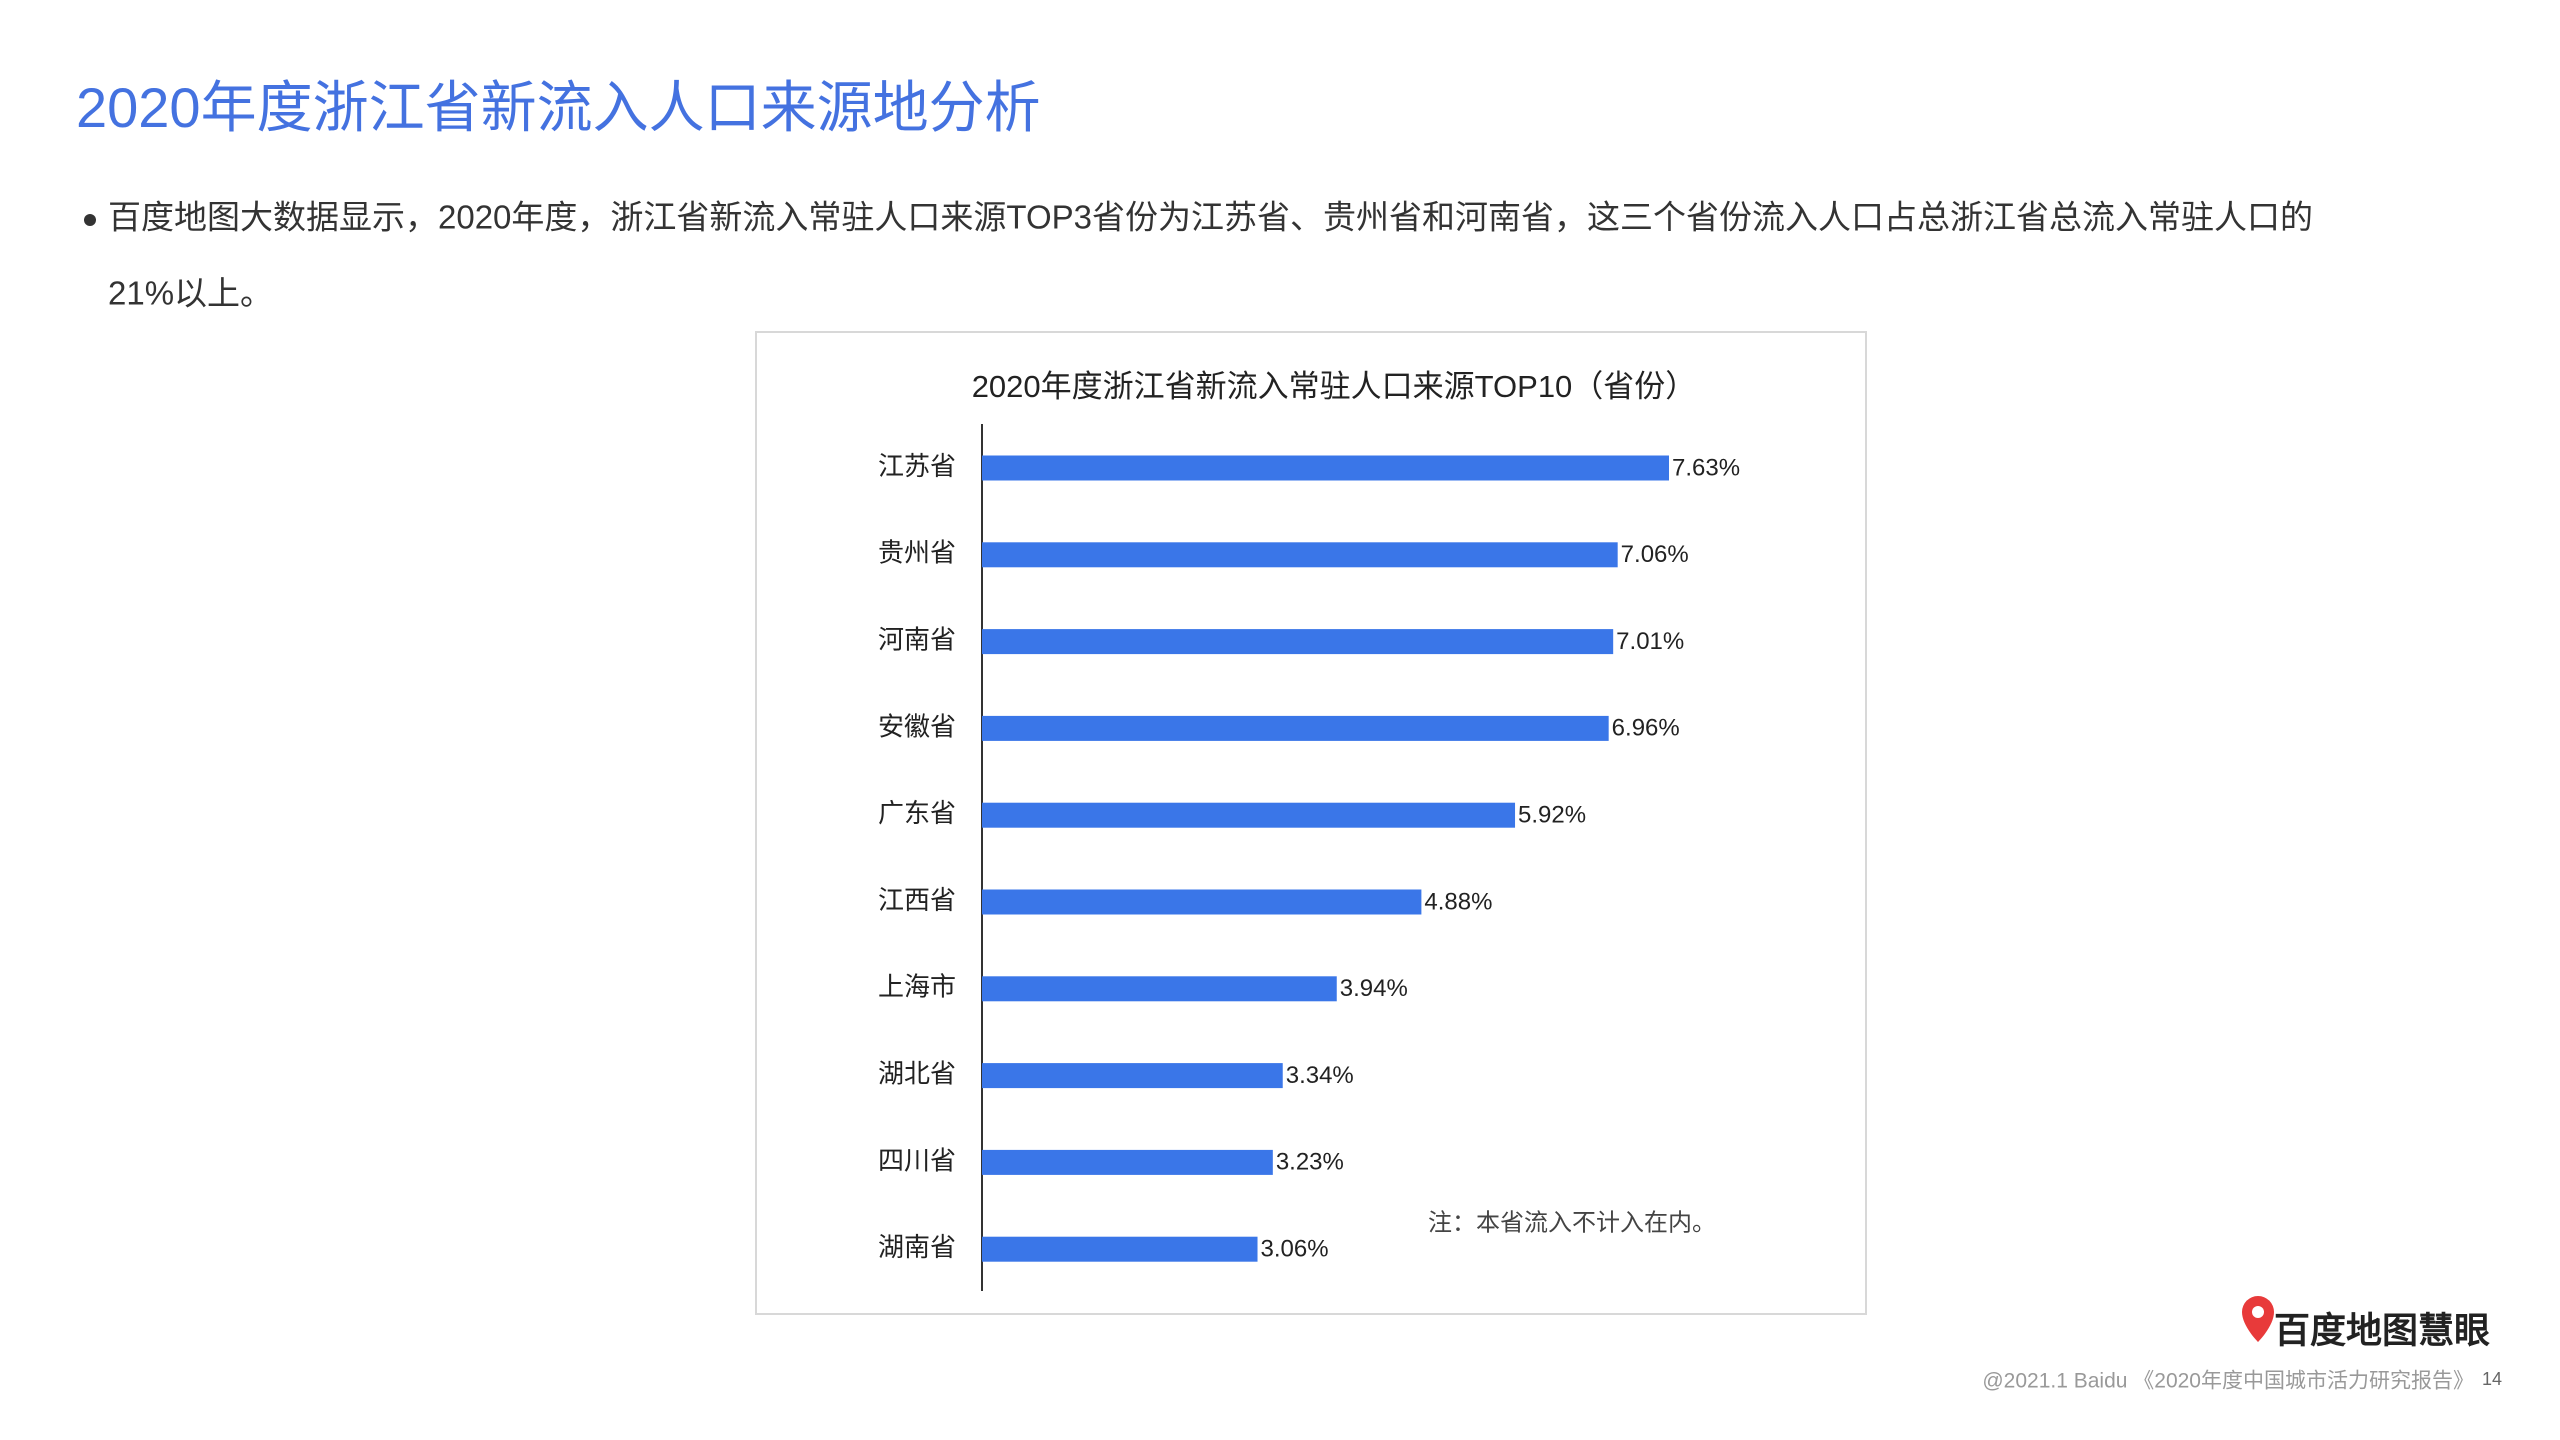 This screenshot has width=2560, height=1440. Describe the element at coordinates (558, 107) in the screenshot. I see `page-title: 2020年度浙江省新流入人口来源地分析` at that location.